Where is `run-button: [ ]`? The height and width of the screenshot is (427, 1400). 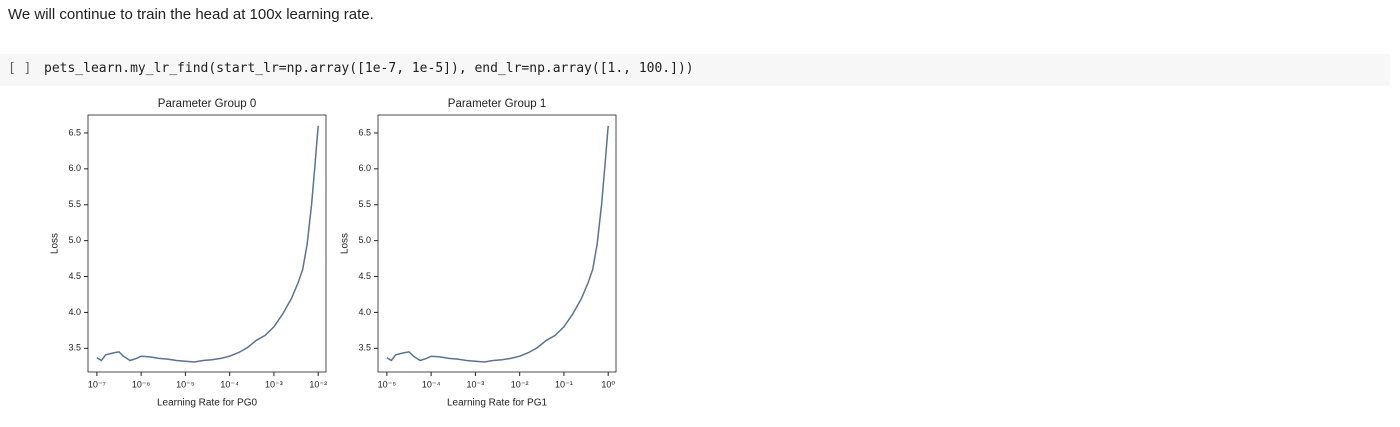 run-button: [ ] is located at coordinates (20, 68).